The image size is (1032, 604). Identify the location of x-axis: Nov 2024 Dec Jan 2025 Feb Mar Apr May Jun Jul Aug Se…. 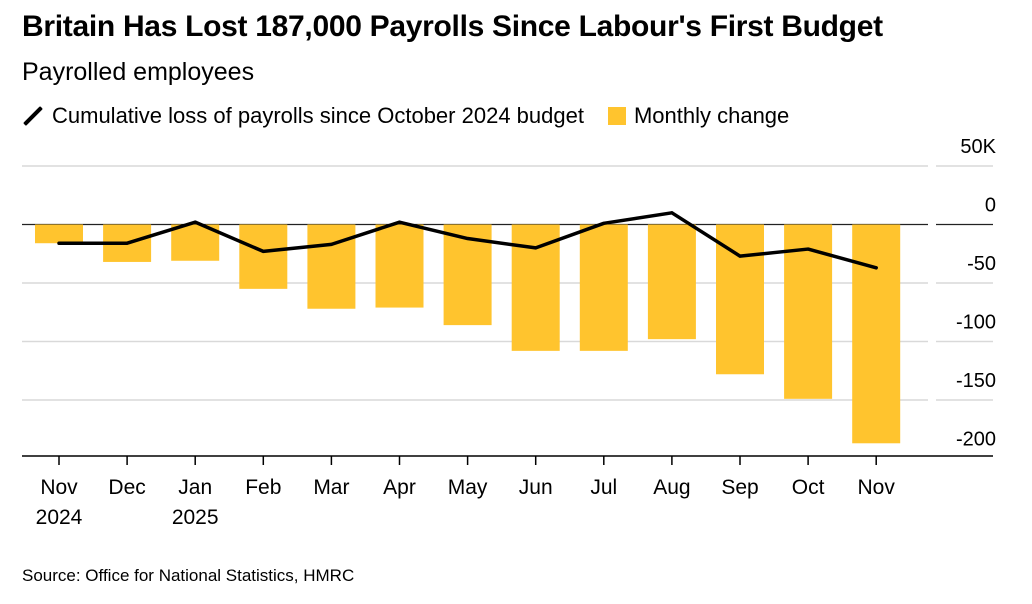
(507, 492).